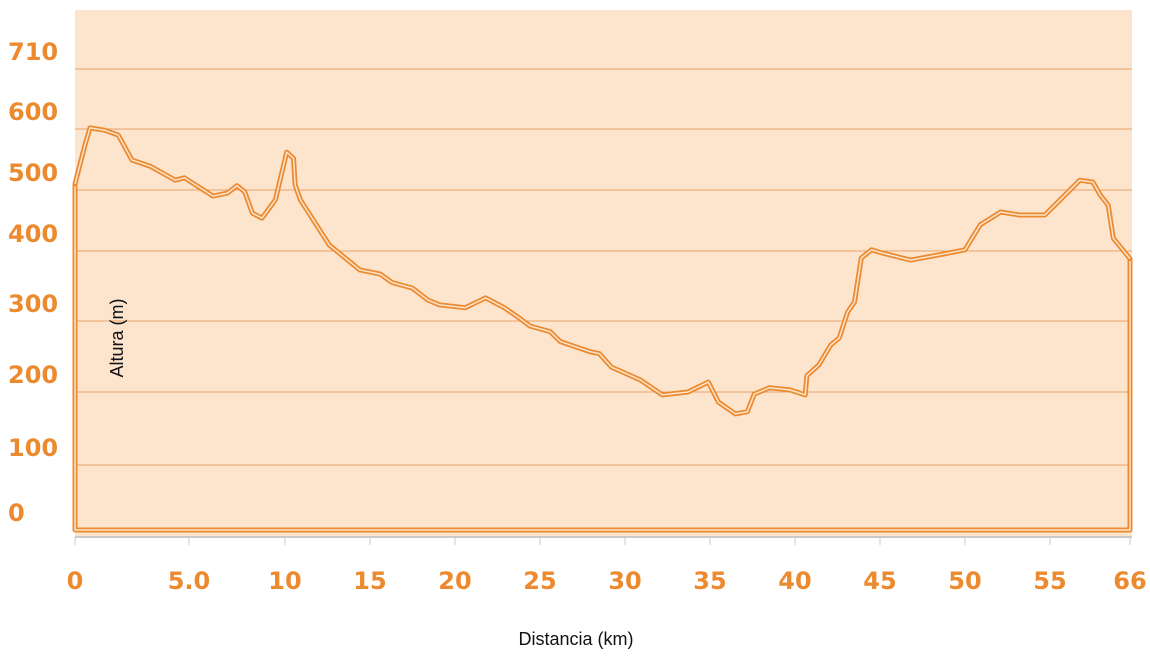 The height and width of the screenshot is (659, 1150). What do you see at coordinates (189, 581) in the screenshot?
I see `x-tick-label: 5.0` at bounding box center [189, 581].